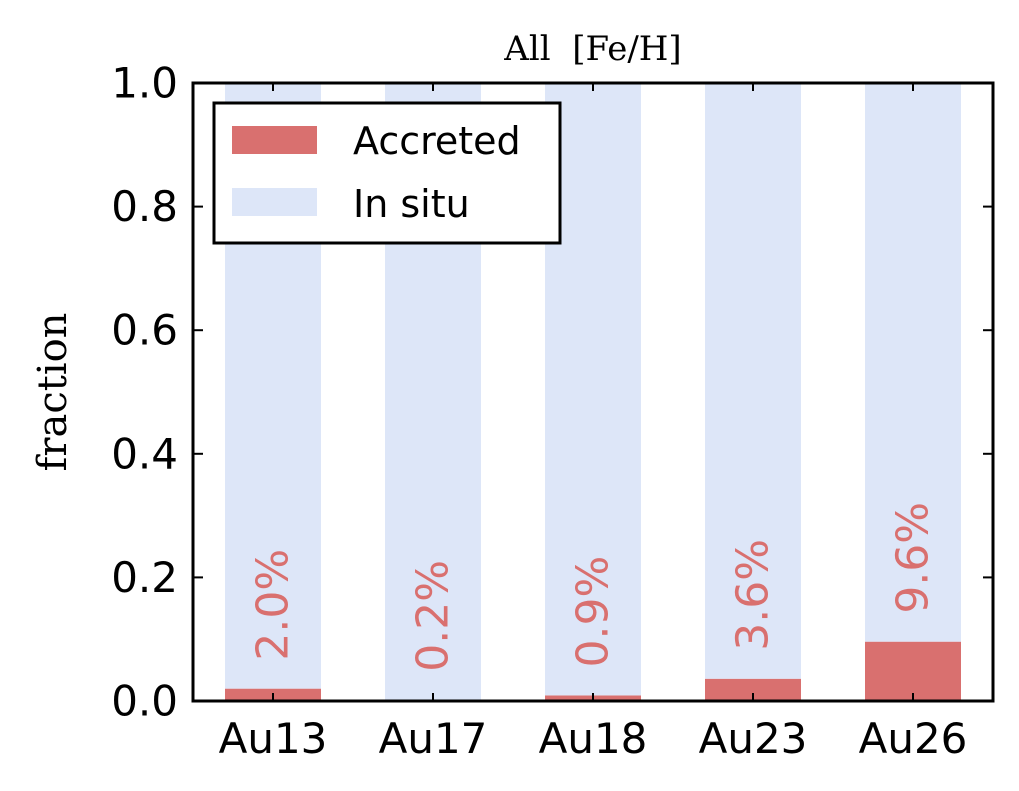  Describe the element at coordinates (411, 204) in the screenshot. I see `legend-label-in-situ: In situ` at that location.